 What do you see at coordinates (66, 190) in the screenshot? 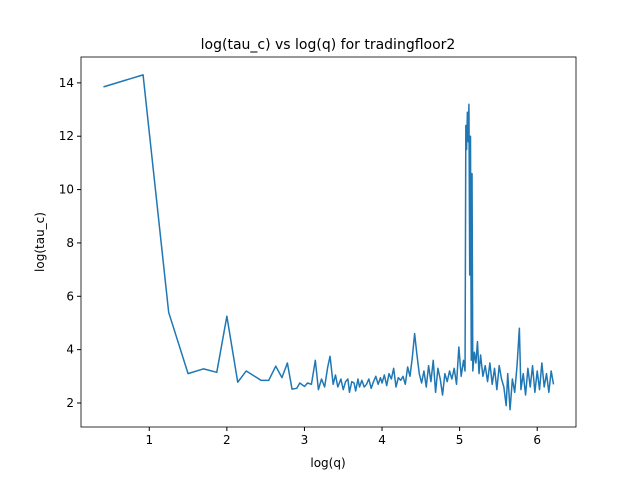
I see `y-tick-label: 10` at bounding box center [66, 190].